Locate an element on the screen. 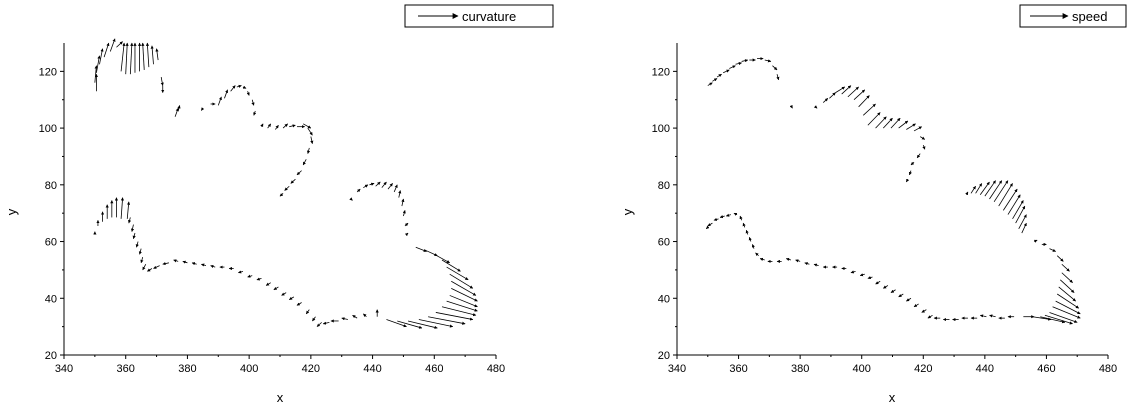  x-tick: 400 is located at coordinates (862, 365).